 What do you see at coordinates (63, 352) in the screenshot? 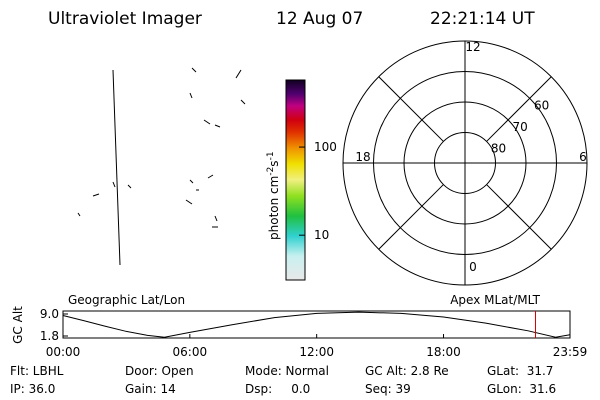
I see `x-tick-label: 00:00` at bounding box center [63, 352].